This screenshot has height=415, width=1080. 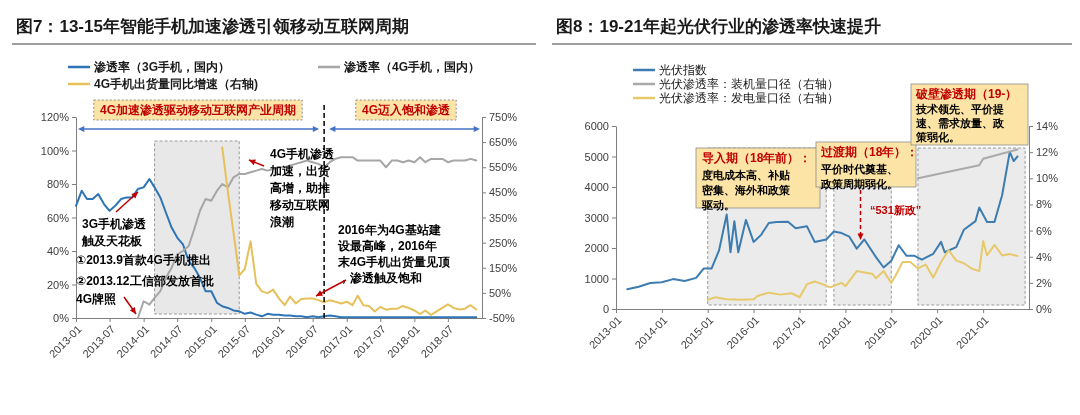 I want to click on annotation: 4G手机渗透加速，出货高增，助推移动互联网浪潮, so click(x=302, y=188).